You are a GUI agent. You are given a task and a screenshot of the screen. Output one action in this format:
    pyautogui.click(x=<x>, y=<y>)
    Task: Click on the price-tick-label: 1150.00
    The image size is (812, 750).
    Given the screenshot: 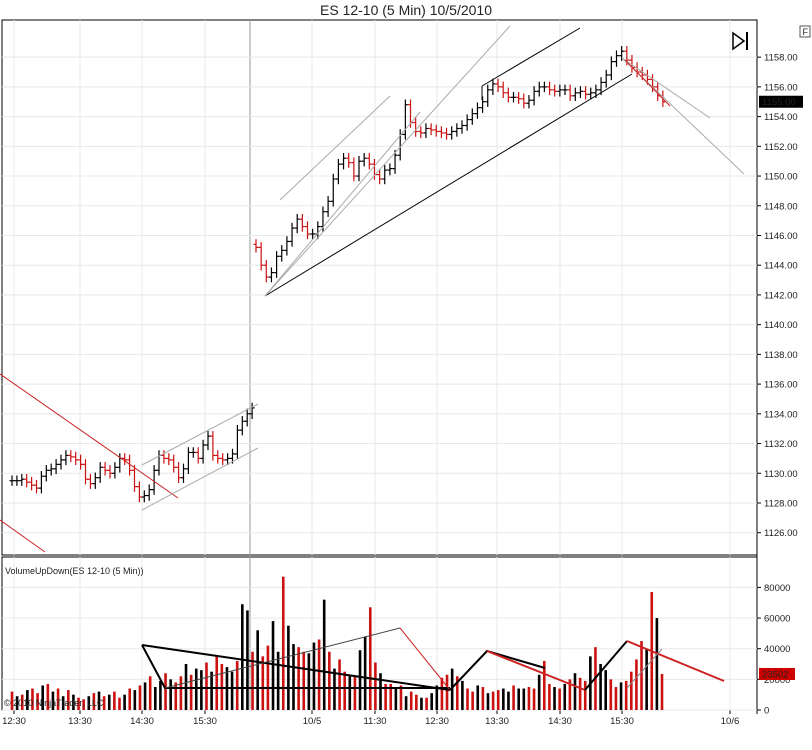 What is the action you would take?
    pyautogui.click(x=781, y=177)
    